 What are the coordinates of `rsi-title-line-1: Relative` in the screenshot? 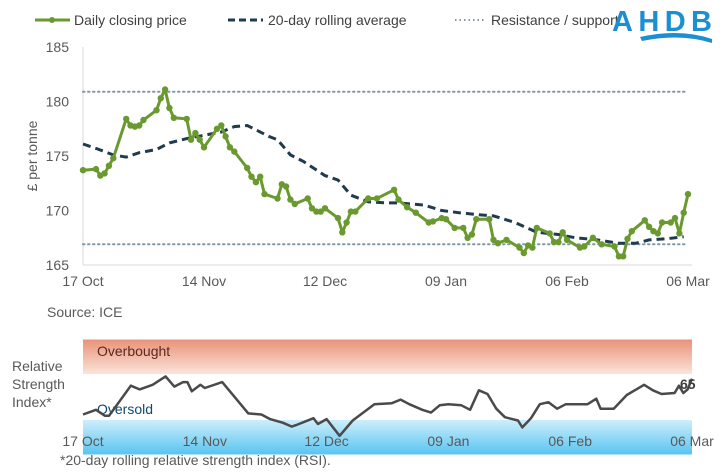 It's located at (37, 366).